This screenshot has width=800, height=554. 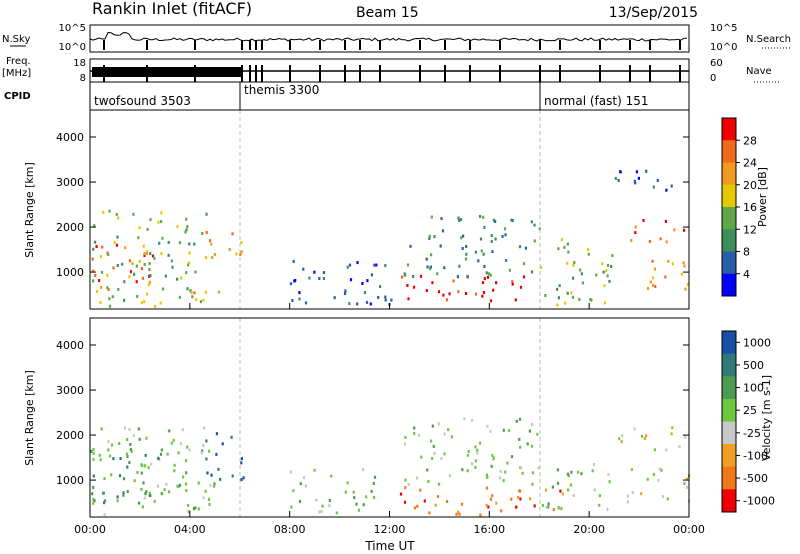 I want to click on velocity-y-label: Slant Range [km], so click(x=29, y=418).